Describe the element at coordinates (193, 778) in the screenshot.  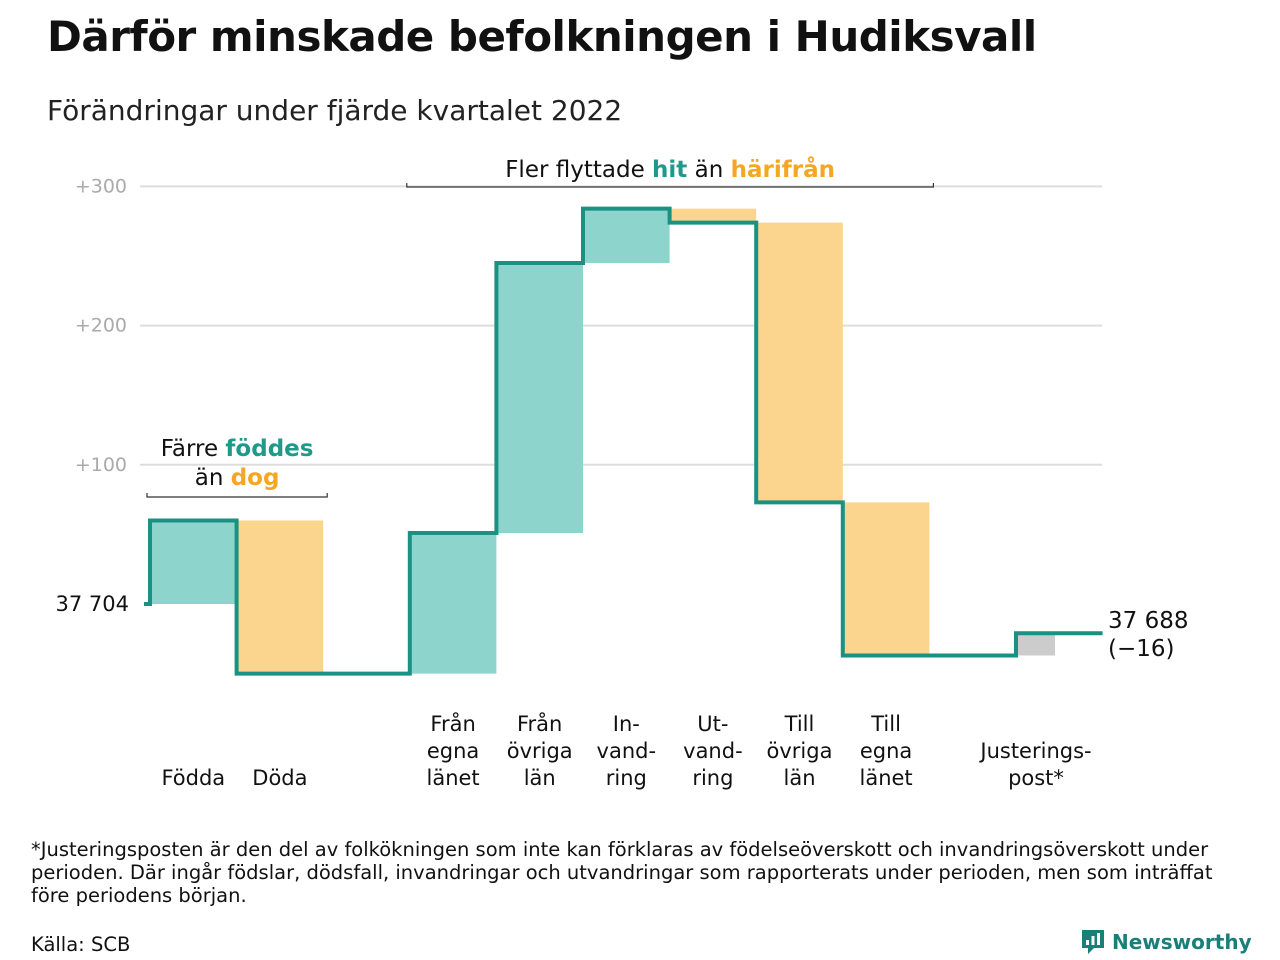
I see `category-label-0-0: Födda` at that location.